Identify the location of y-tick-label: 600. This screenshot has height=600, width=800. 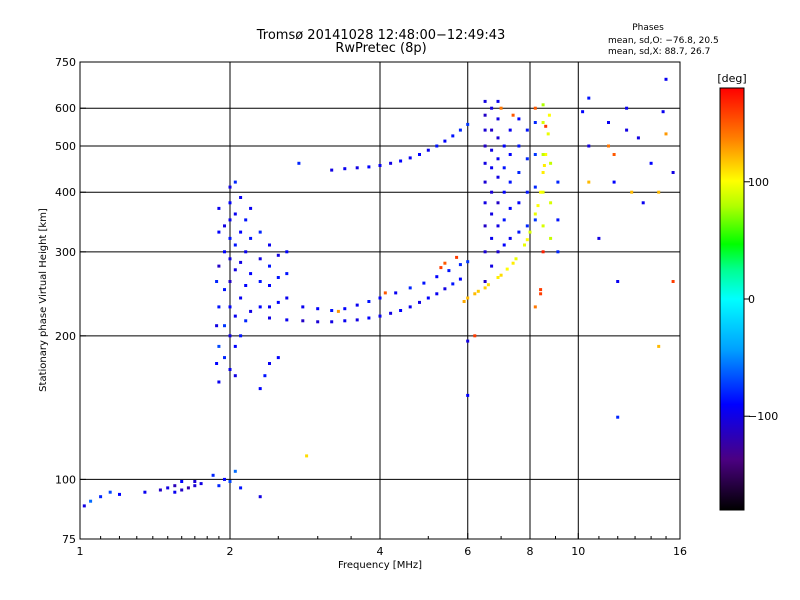
(65, 108).